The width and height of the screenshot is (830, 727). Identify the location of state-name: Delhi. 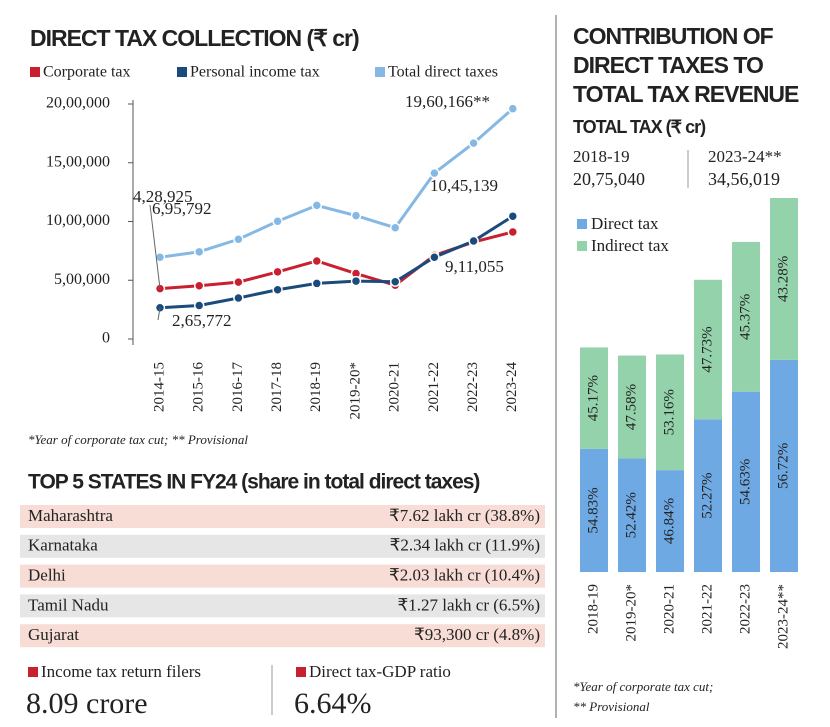
(47, 575).